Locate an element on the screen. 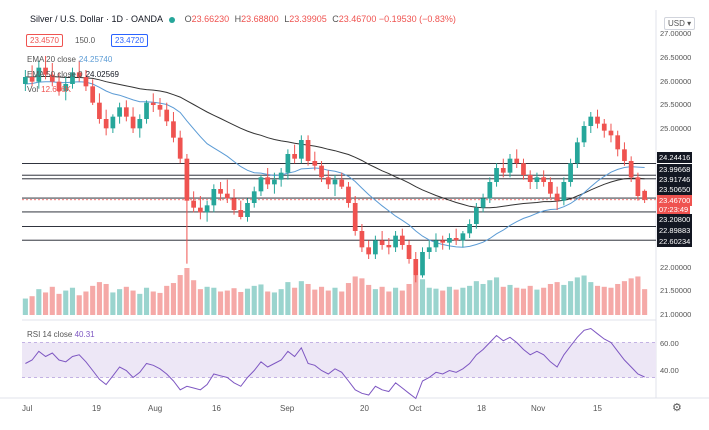 The height and width of the screenshot is (430, 709). x-tick-label: Sep is located at coordinates (287, 408).